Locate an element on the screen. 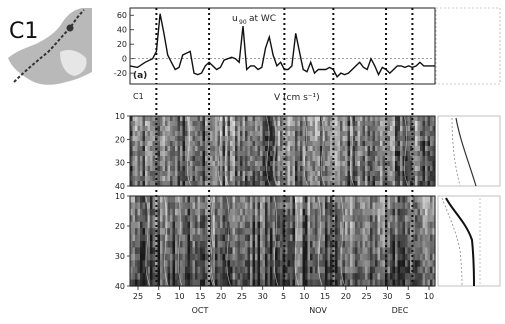  panel-b-profile-frame is located at coordinates (469, 151).